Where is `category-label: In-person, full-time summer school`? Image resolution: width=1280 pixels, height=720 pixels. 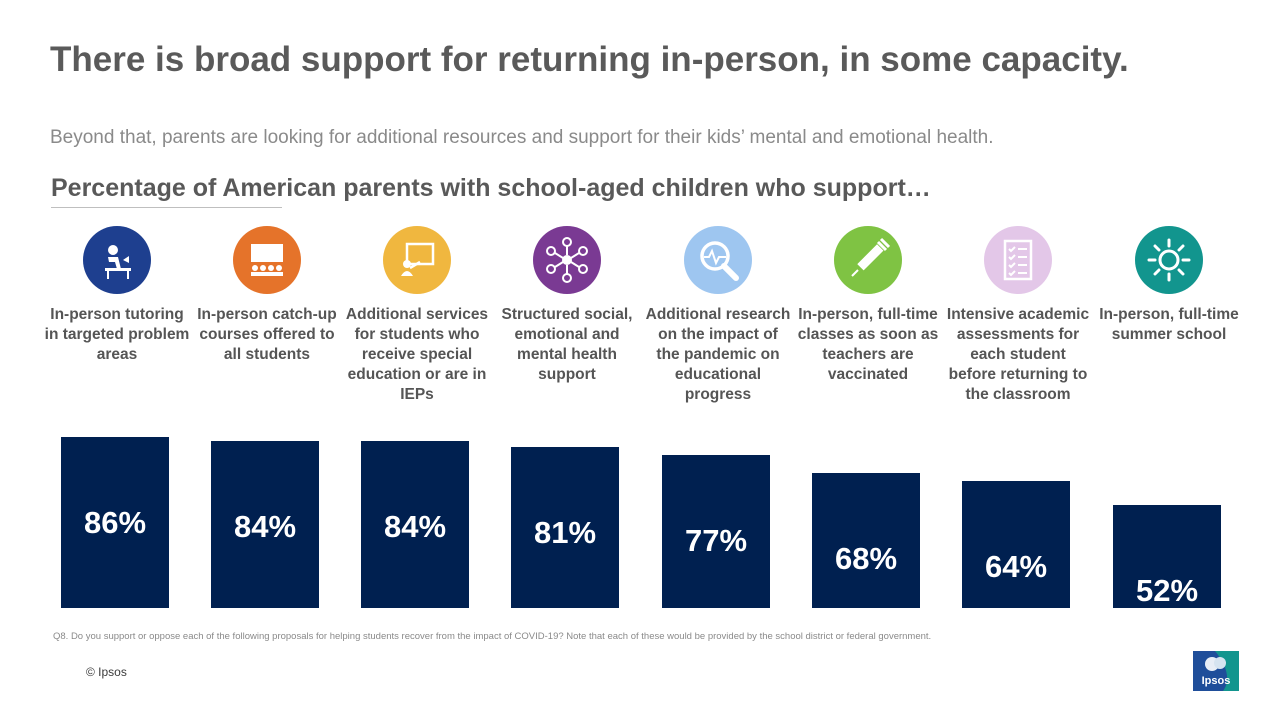 category-label: In-person, full-time summer school is located at coordinates (1169, 324).